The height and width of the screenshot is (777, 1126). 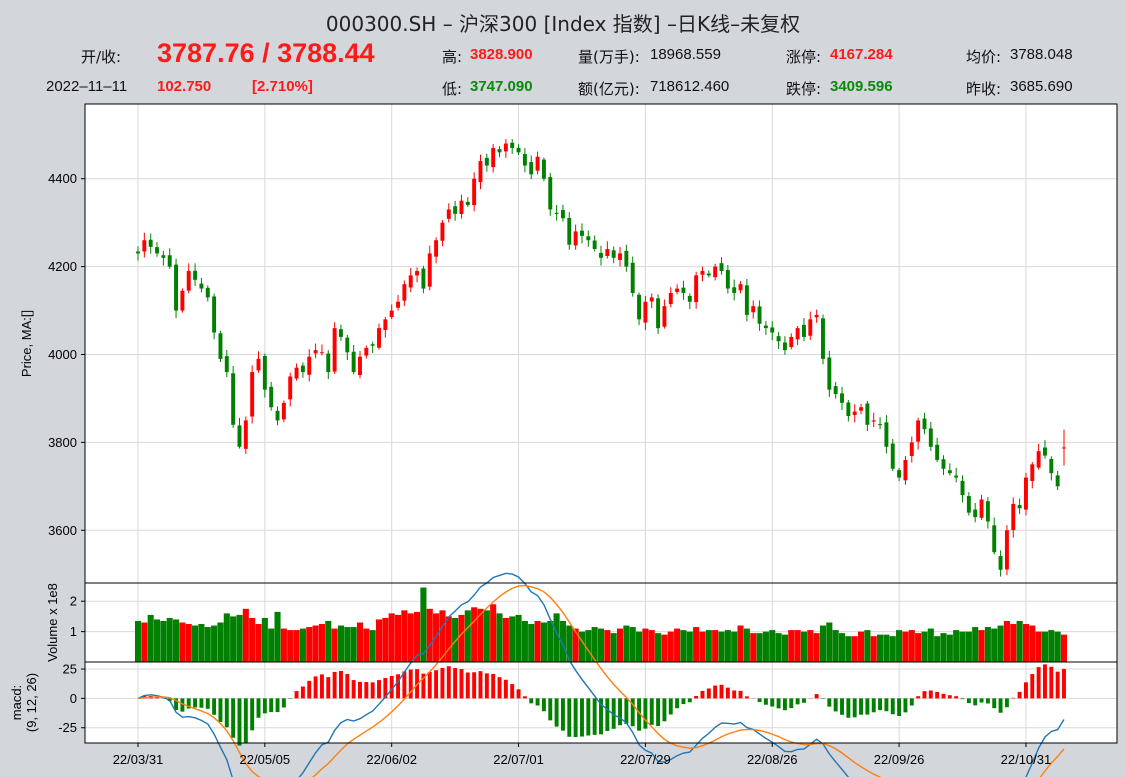 What do you see at coordinates (1026, 759) in the screenshot?
I see `xtick-label: 22/10/31` at bounding box center [1026, 759].